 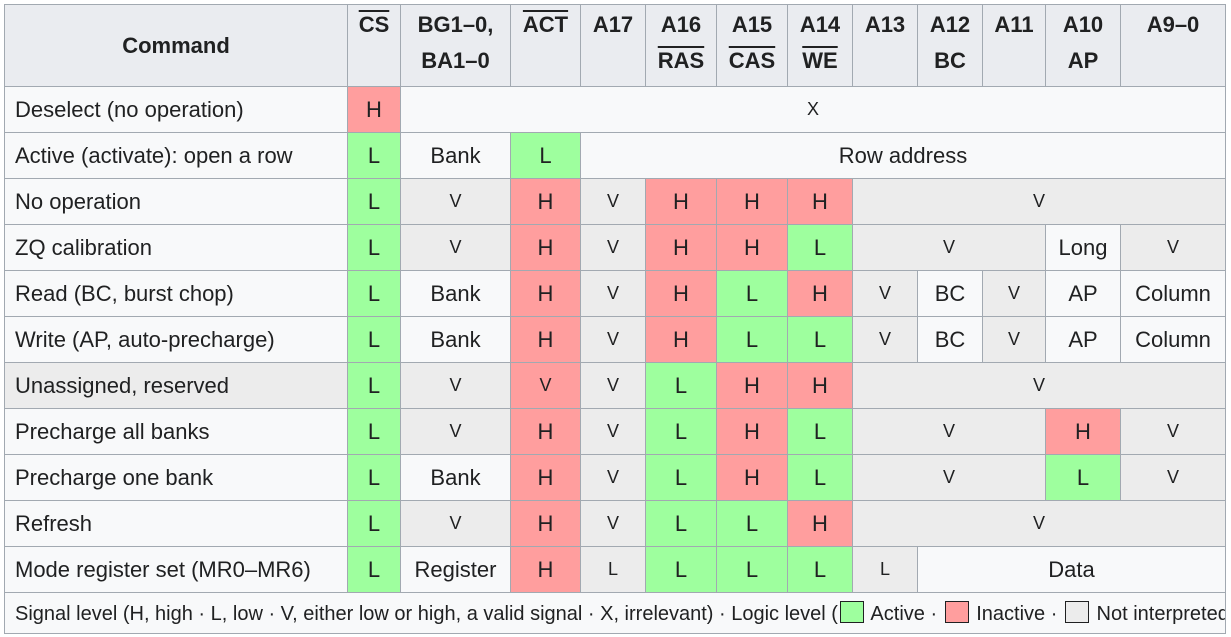 What do you see at coordinates (176, 339) in the screenshot?
I see `command-name: Write (AP, auto-precharge)` at bounding box center [176, 339].